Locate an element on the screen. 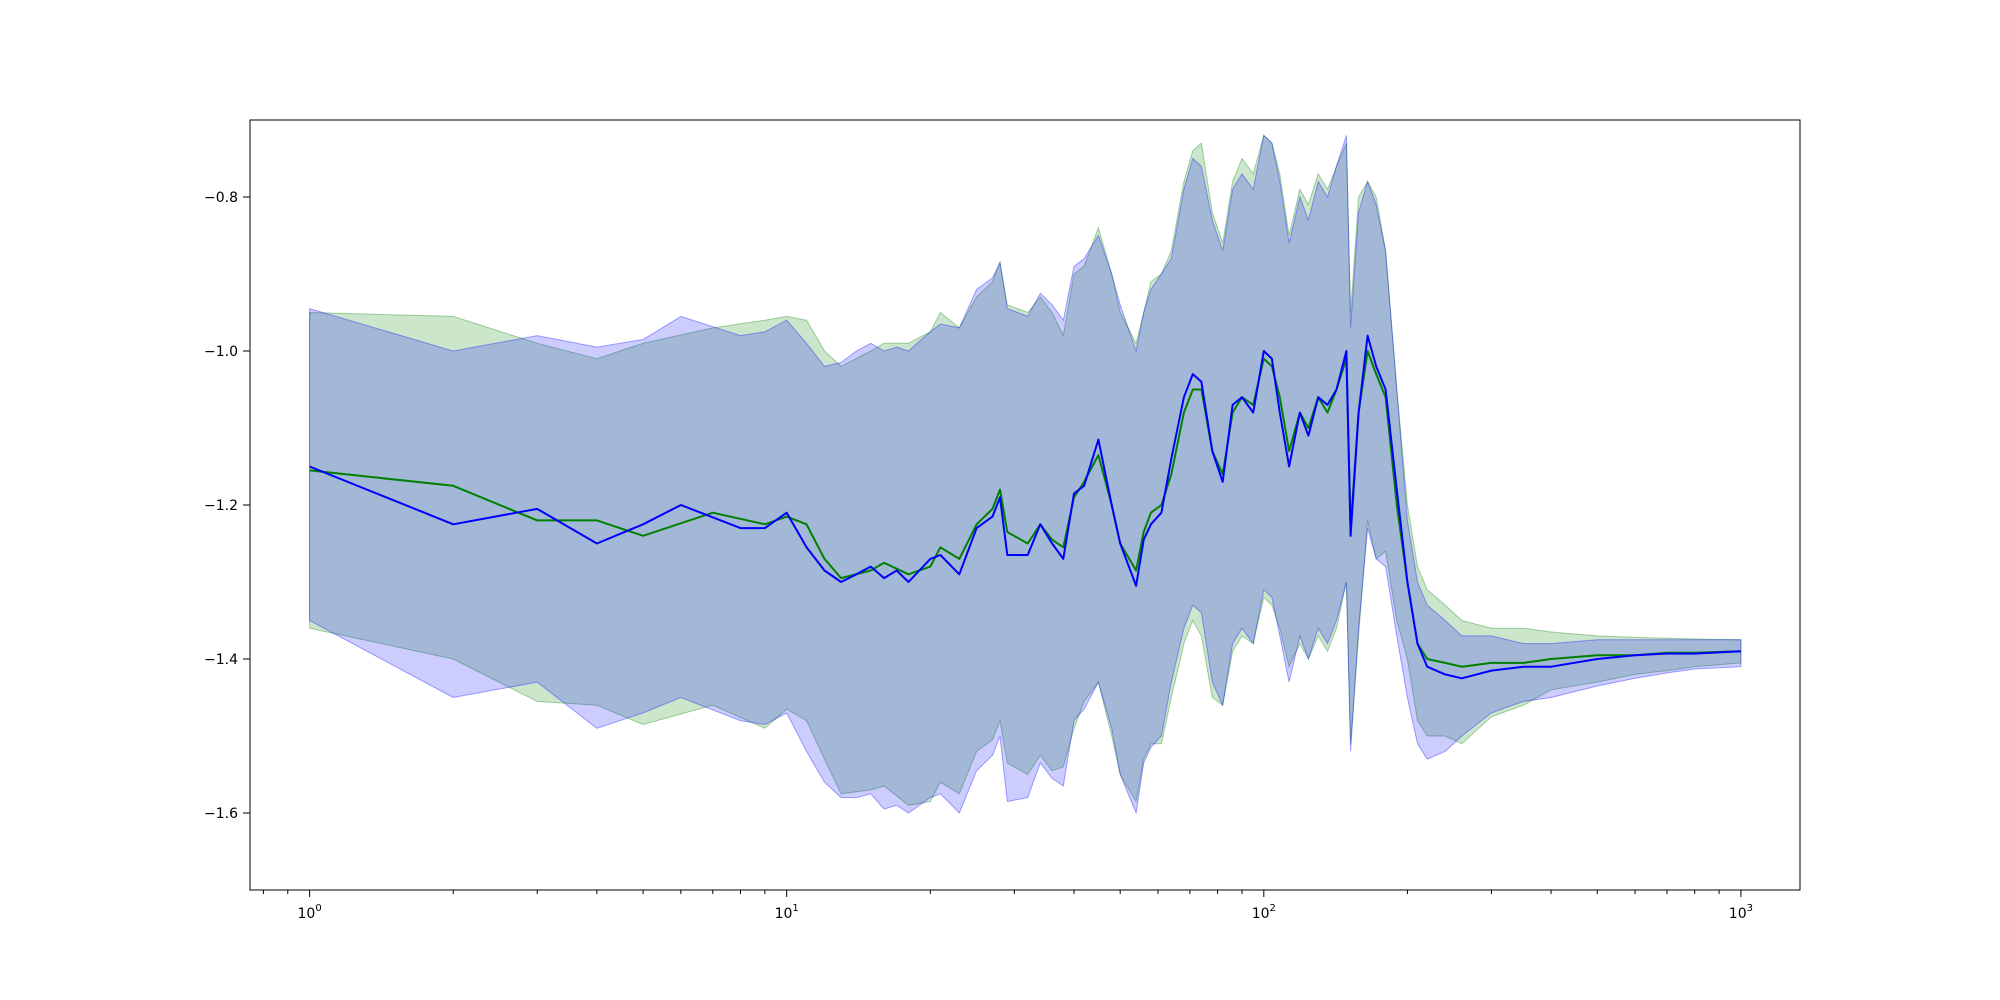 The height and width of the screenshot is (1000, 2000). y-tick-label: −1.6 is located at coordinates (221, 814).